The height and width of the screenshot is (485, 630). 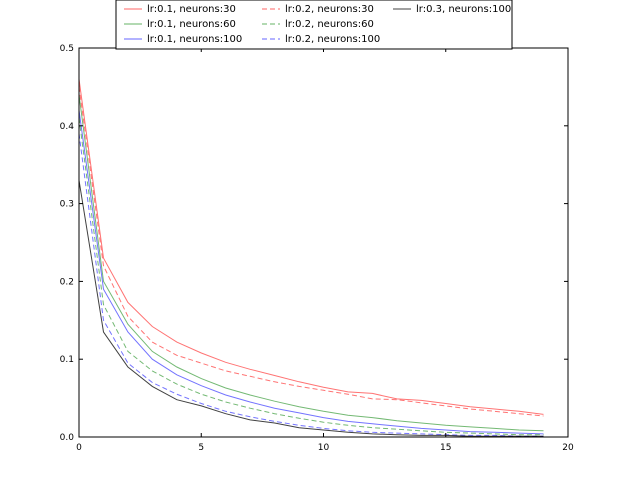 I want to click on x-tick-label: 5, so click(x=201, y=448).